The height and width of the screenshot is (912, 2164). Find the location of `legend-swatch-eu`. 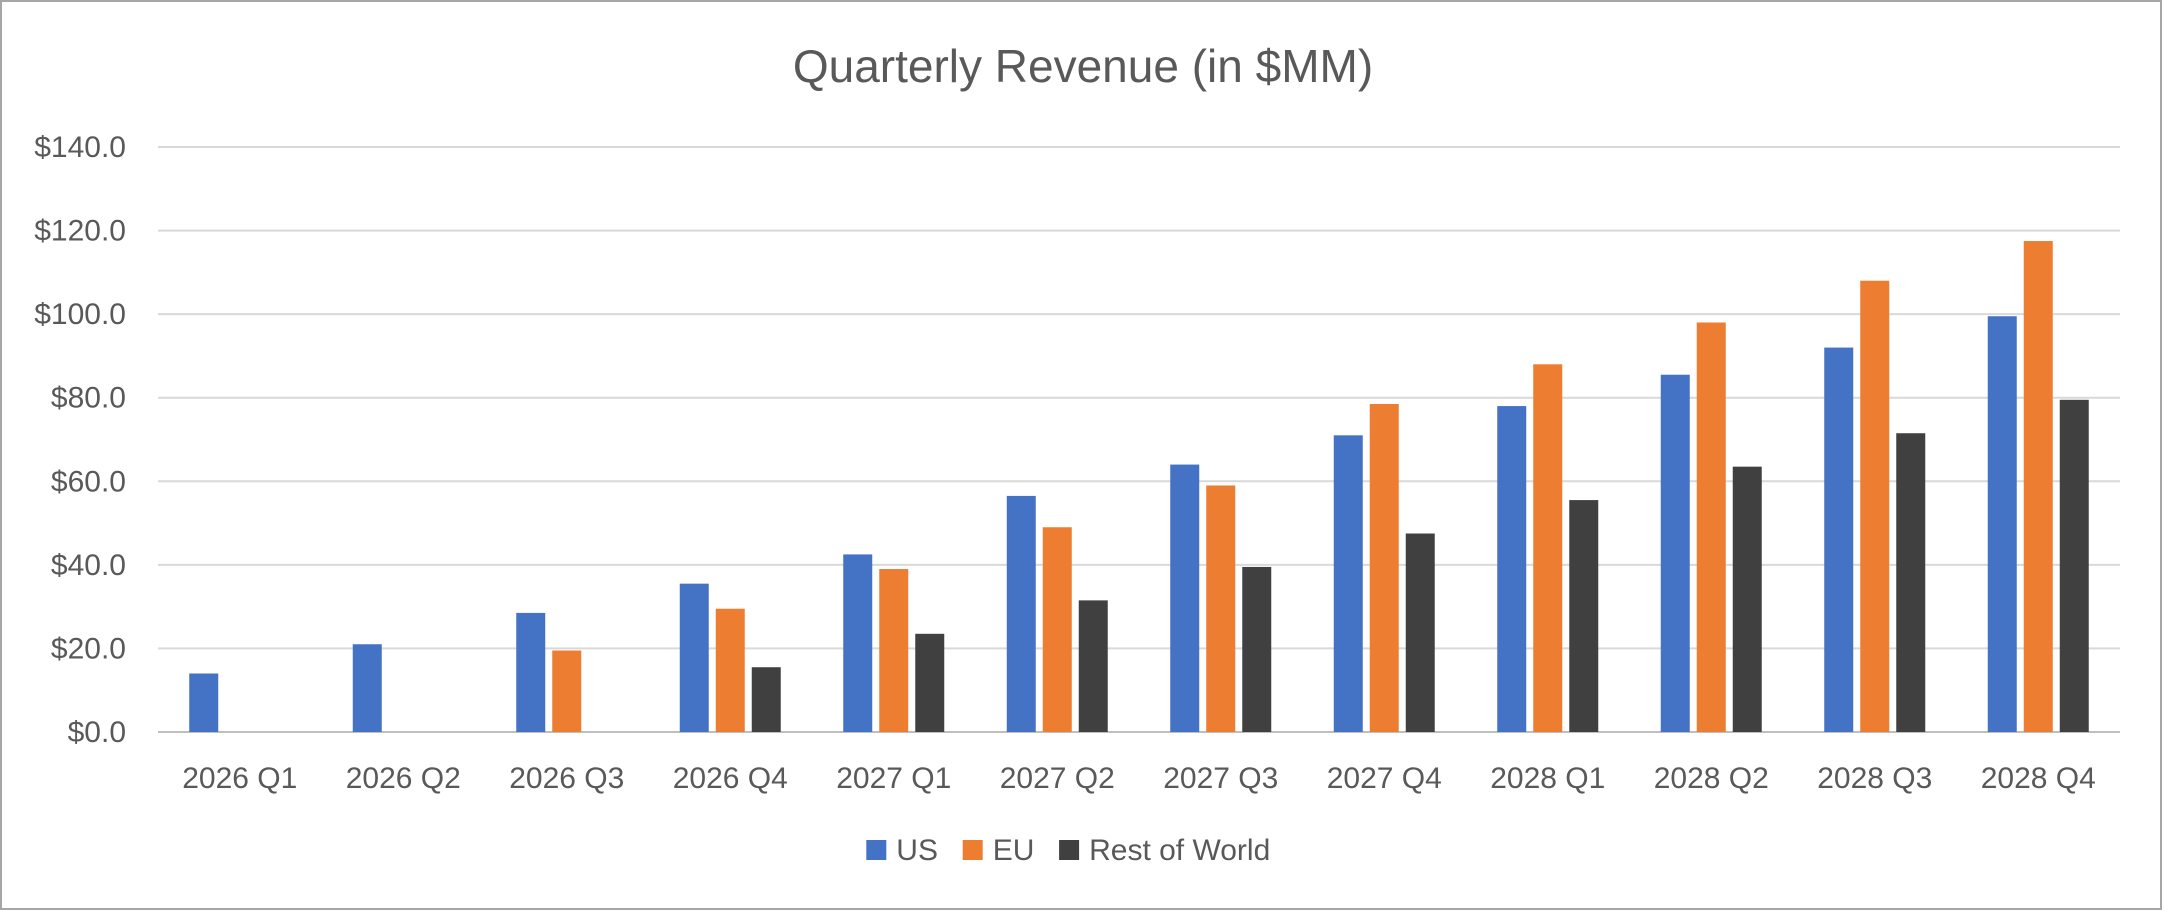

legend-swatch-eu is located at coordinates (972, 850).